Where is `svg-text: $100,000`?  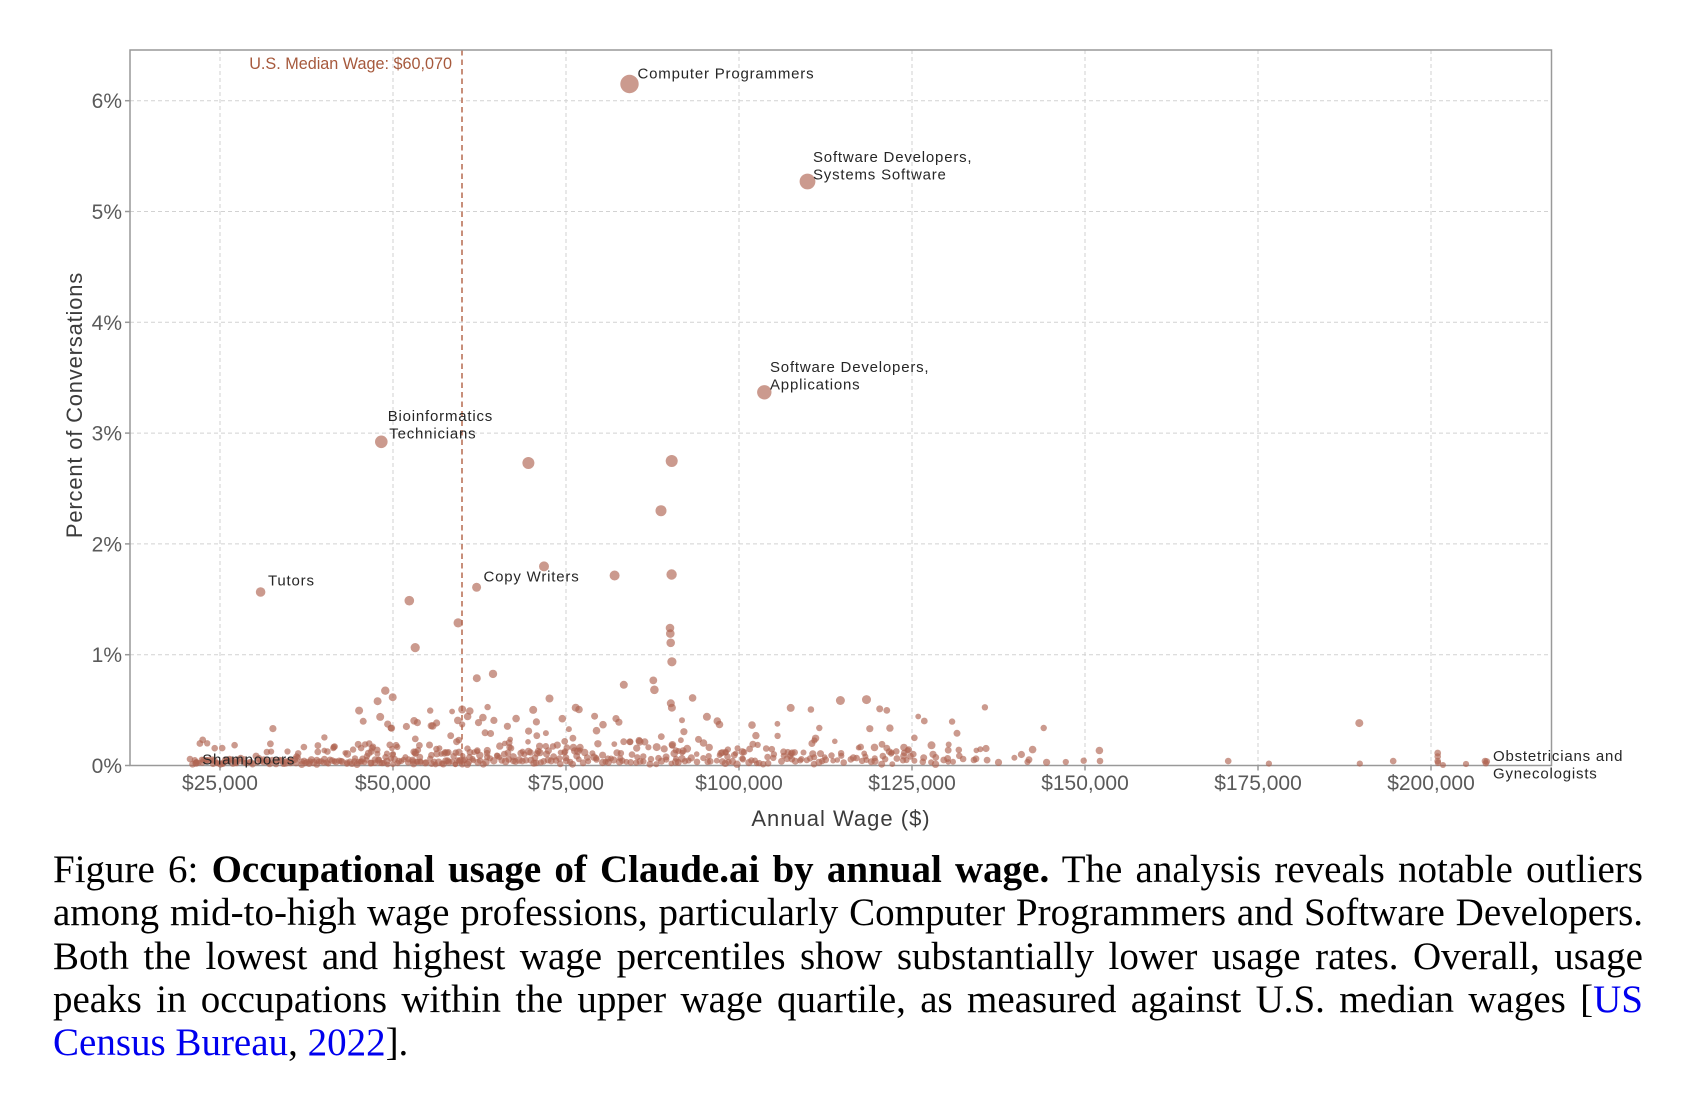
svg-text: $100,000 is located at coordinates (739, 783).